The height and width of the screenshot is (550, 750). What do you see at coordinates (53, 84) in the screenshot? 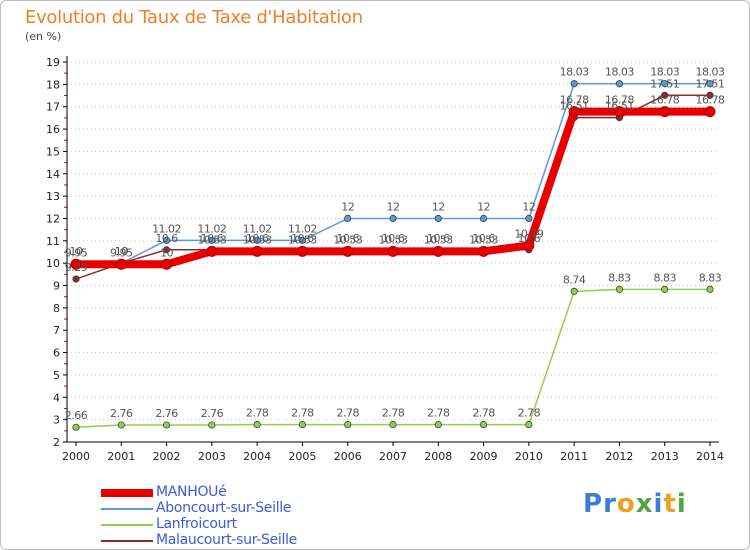
I see `y-tick-label: 18` at bounding box center [53, 84].